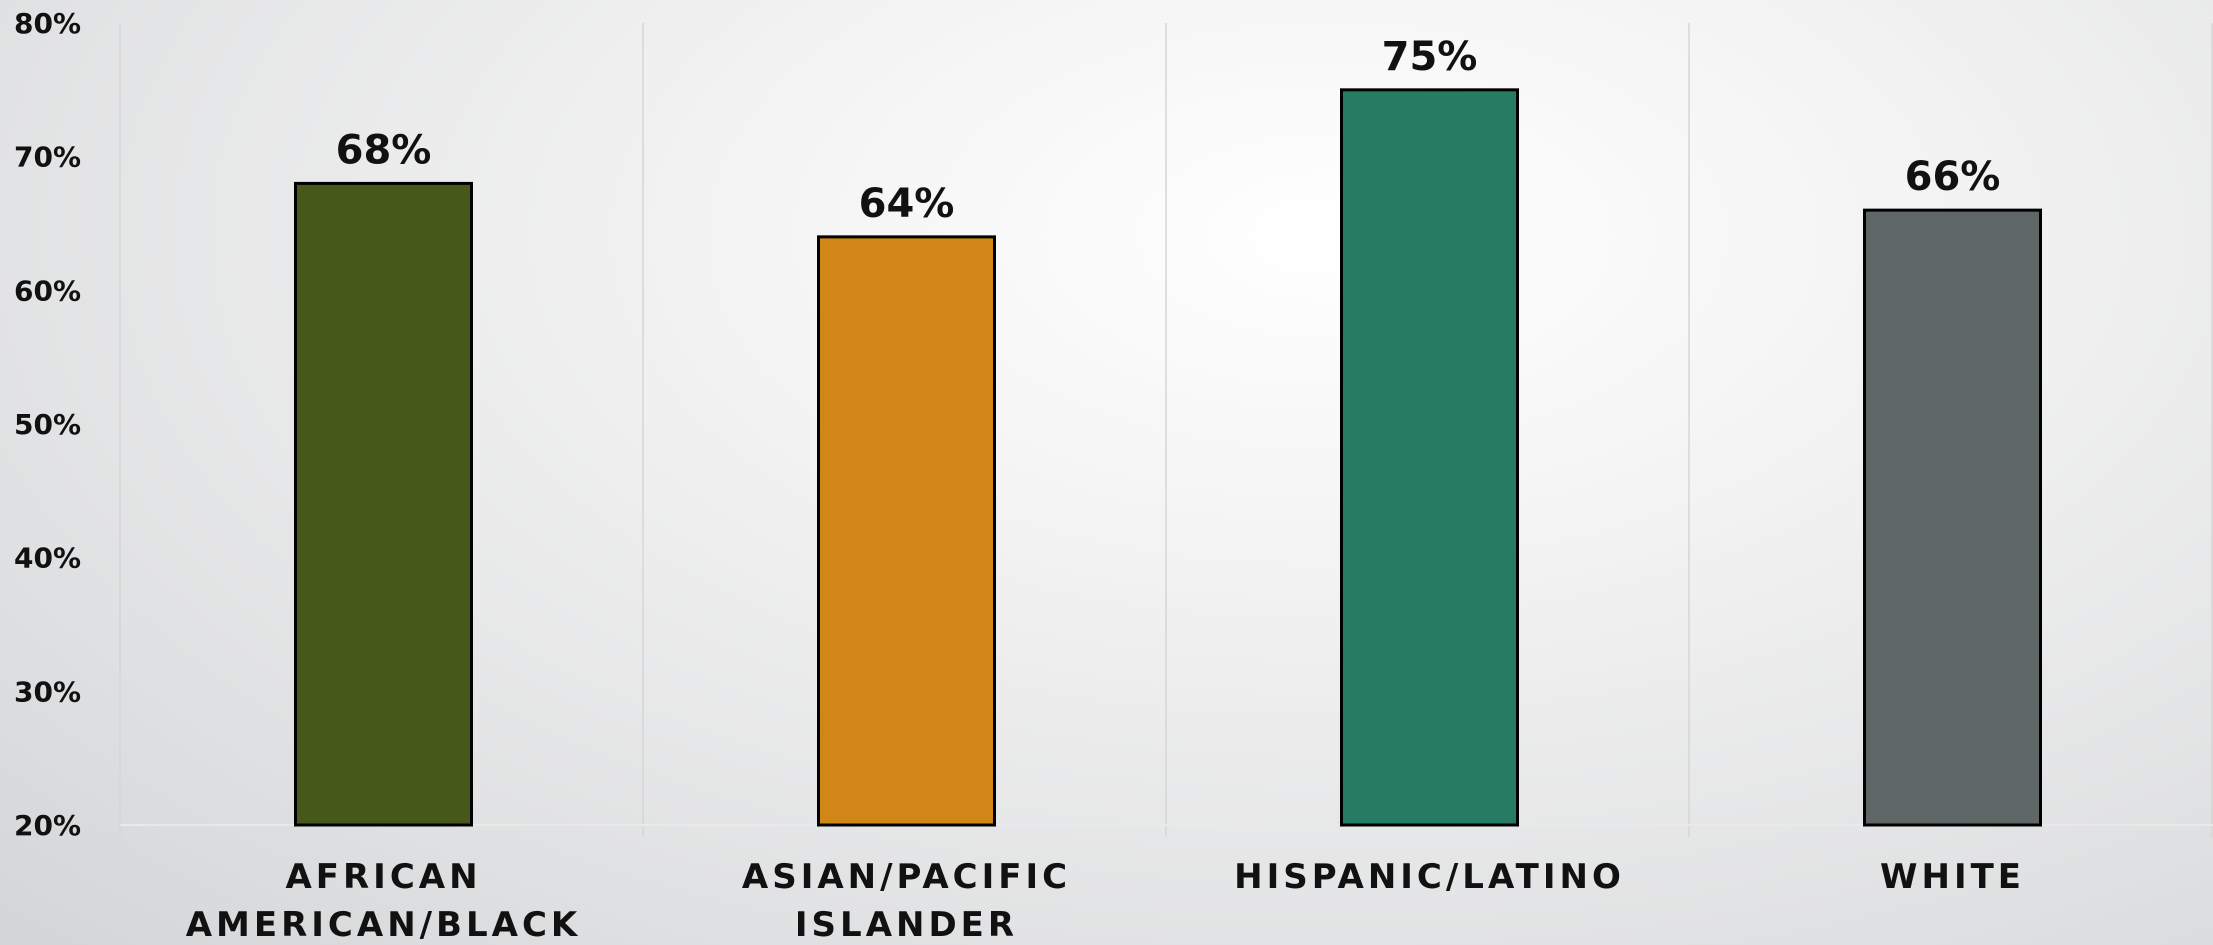 Image resolution: width=2213 pixels, height=945 pixels. I want to click on y-tick-label: 60%, so click(47, 290).